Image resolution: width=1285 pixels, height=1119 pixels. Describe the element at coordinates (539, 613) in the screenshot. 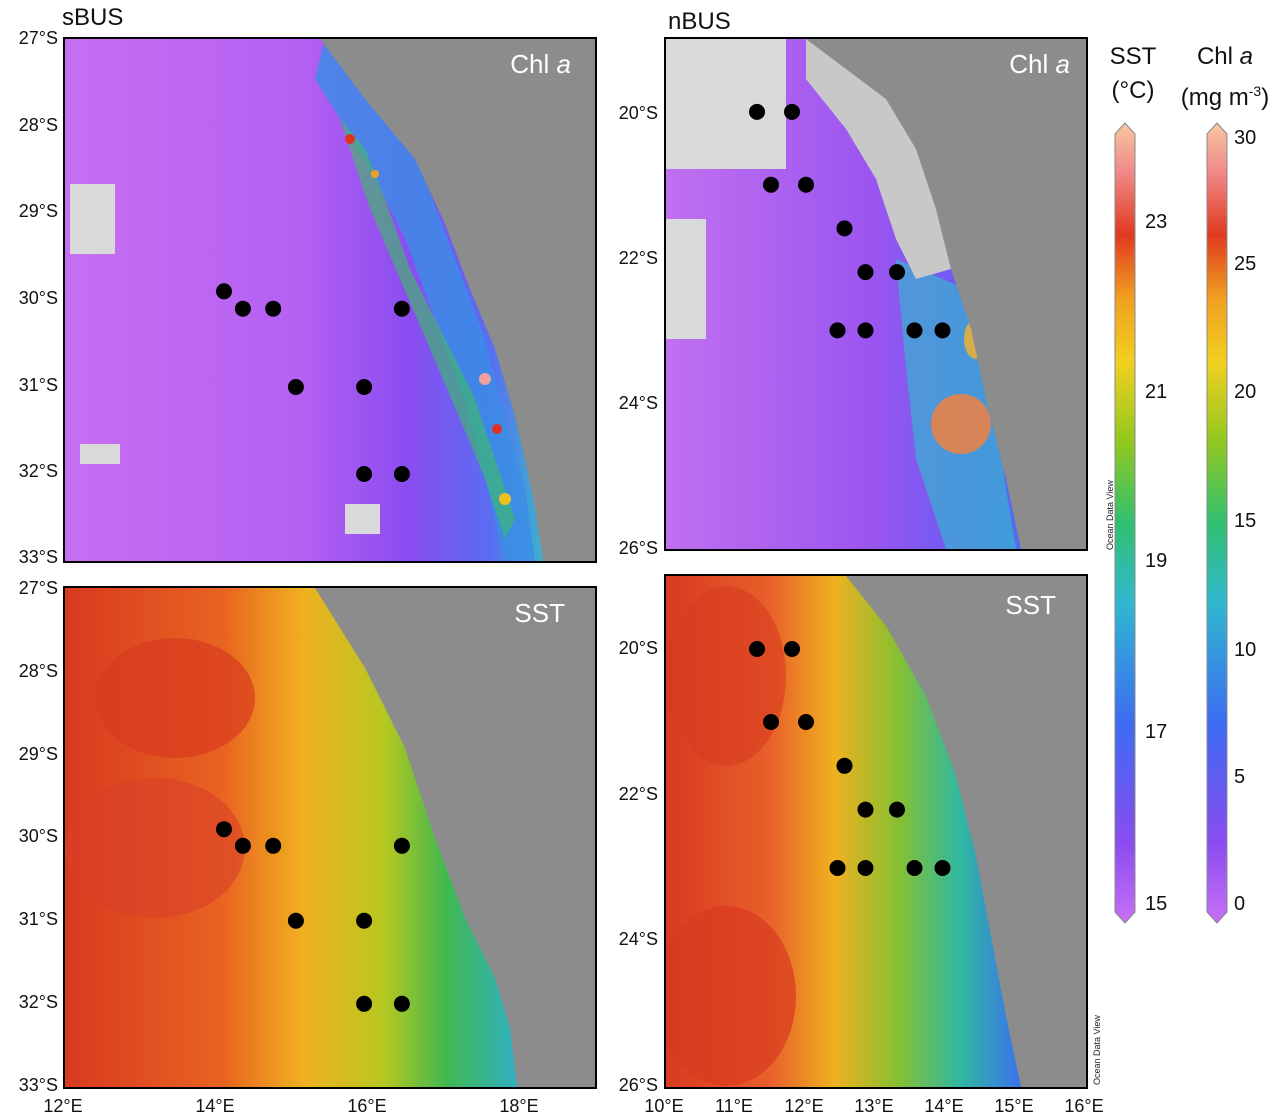

I see `panel-label-sbus-sst: SST` at that location.